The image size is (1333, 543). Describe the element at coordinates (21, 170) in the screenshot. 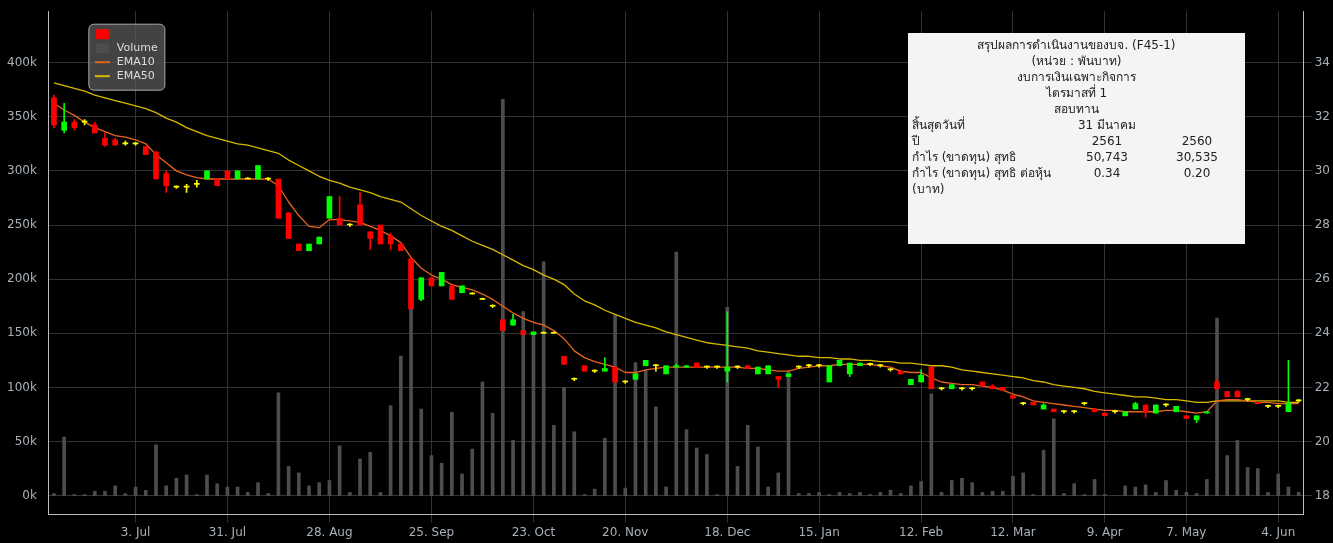

I see `y2-tick-label: 300k` at that location.